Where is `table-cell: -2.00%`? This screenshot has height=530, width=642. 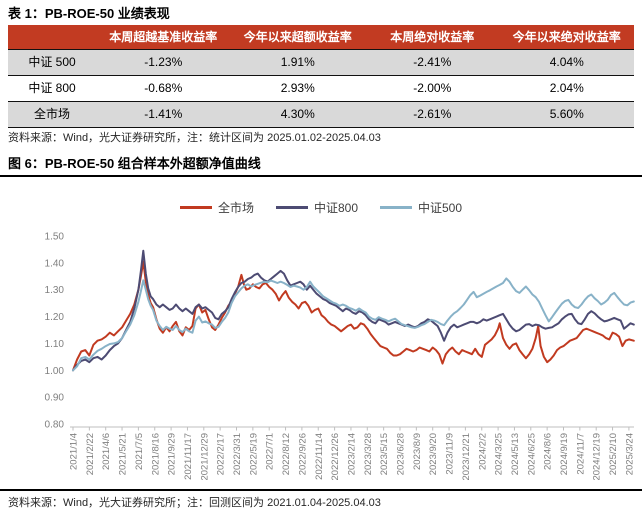
table-cell: -2.00% is located at coordinates (432, 88).